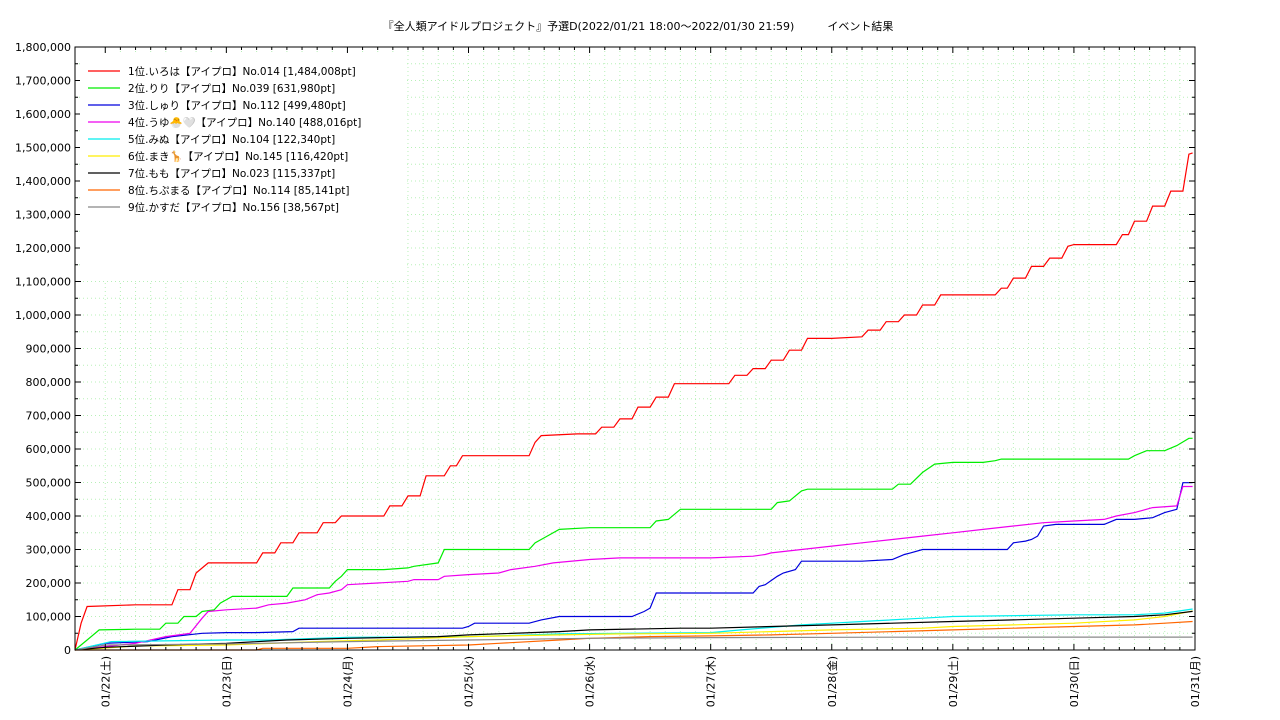  Describe the element at coordinates (67, 650) in the screenshot. I see `y-tick-label: 0` at that location.